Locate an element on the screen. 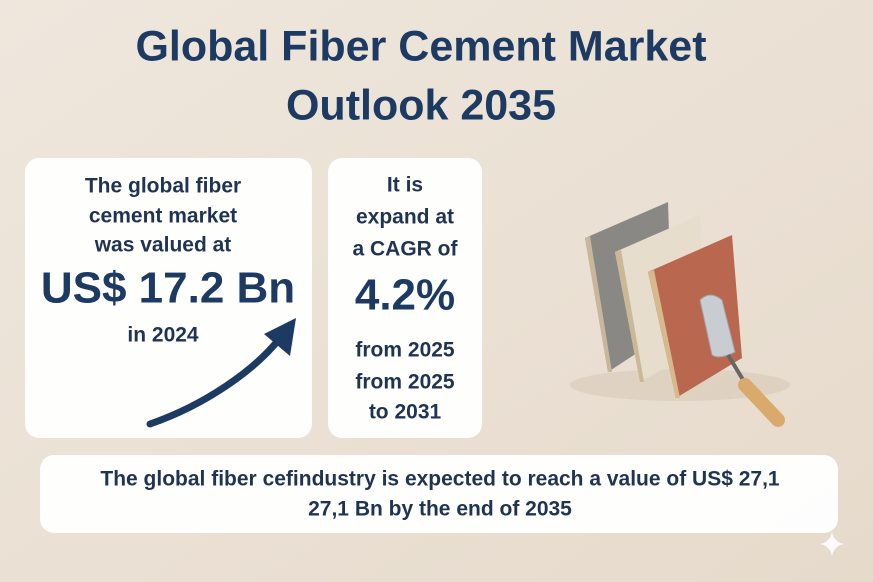  card-text: was valued at is located at coordinates (163, 245).